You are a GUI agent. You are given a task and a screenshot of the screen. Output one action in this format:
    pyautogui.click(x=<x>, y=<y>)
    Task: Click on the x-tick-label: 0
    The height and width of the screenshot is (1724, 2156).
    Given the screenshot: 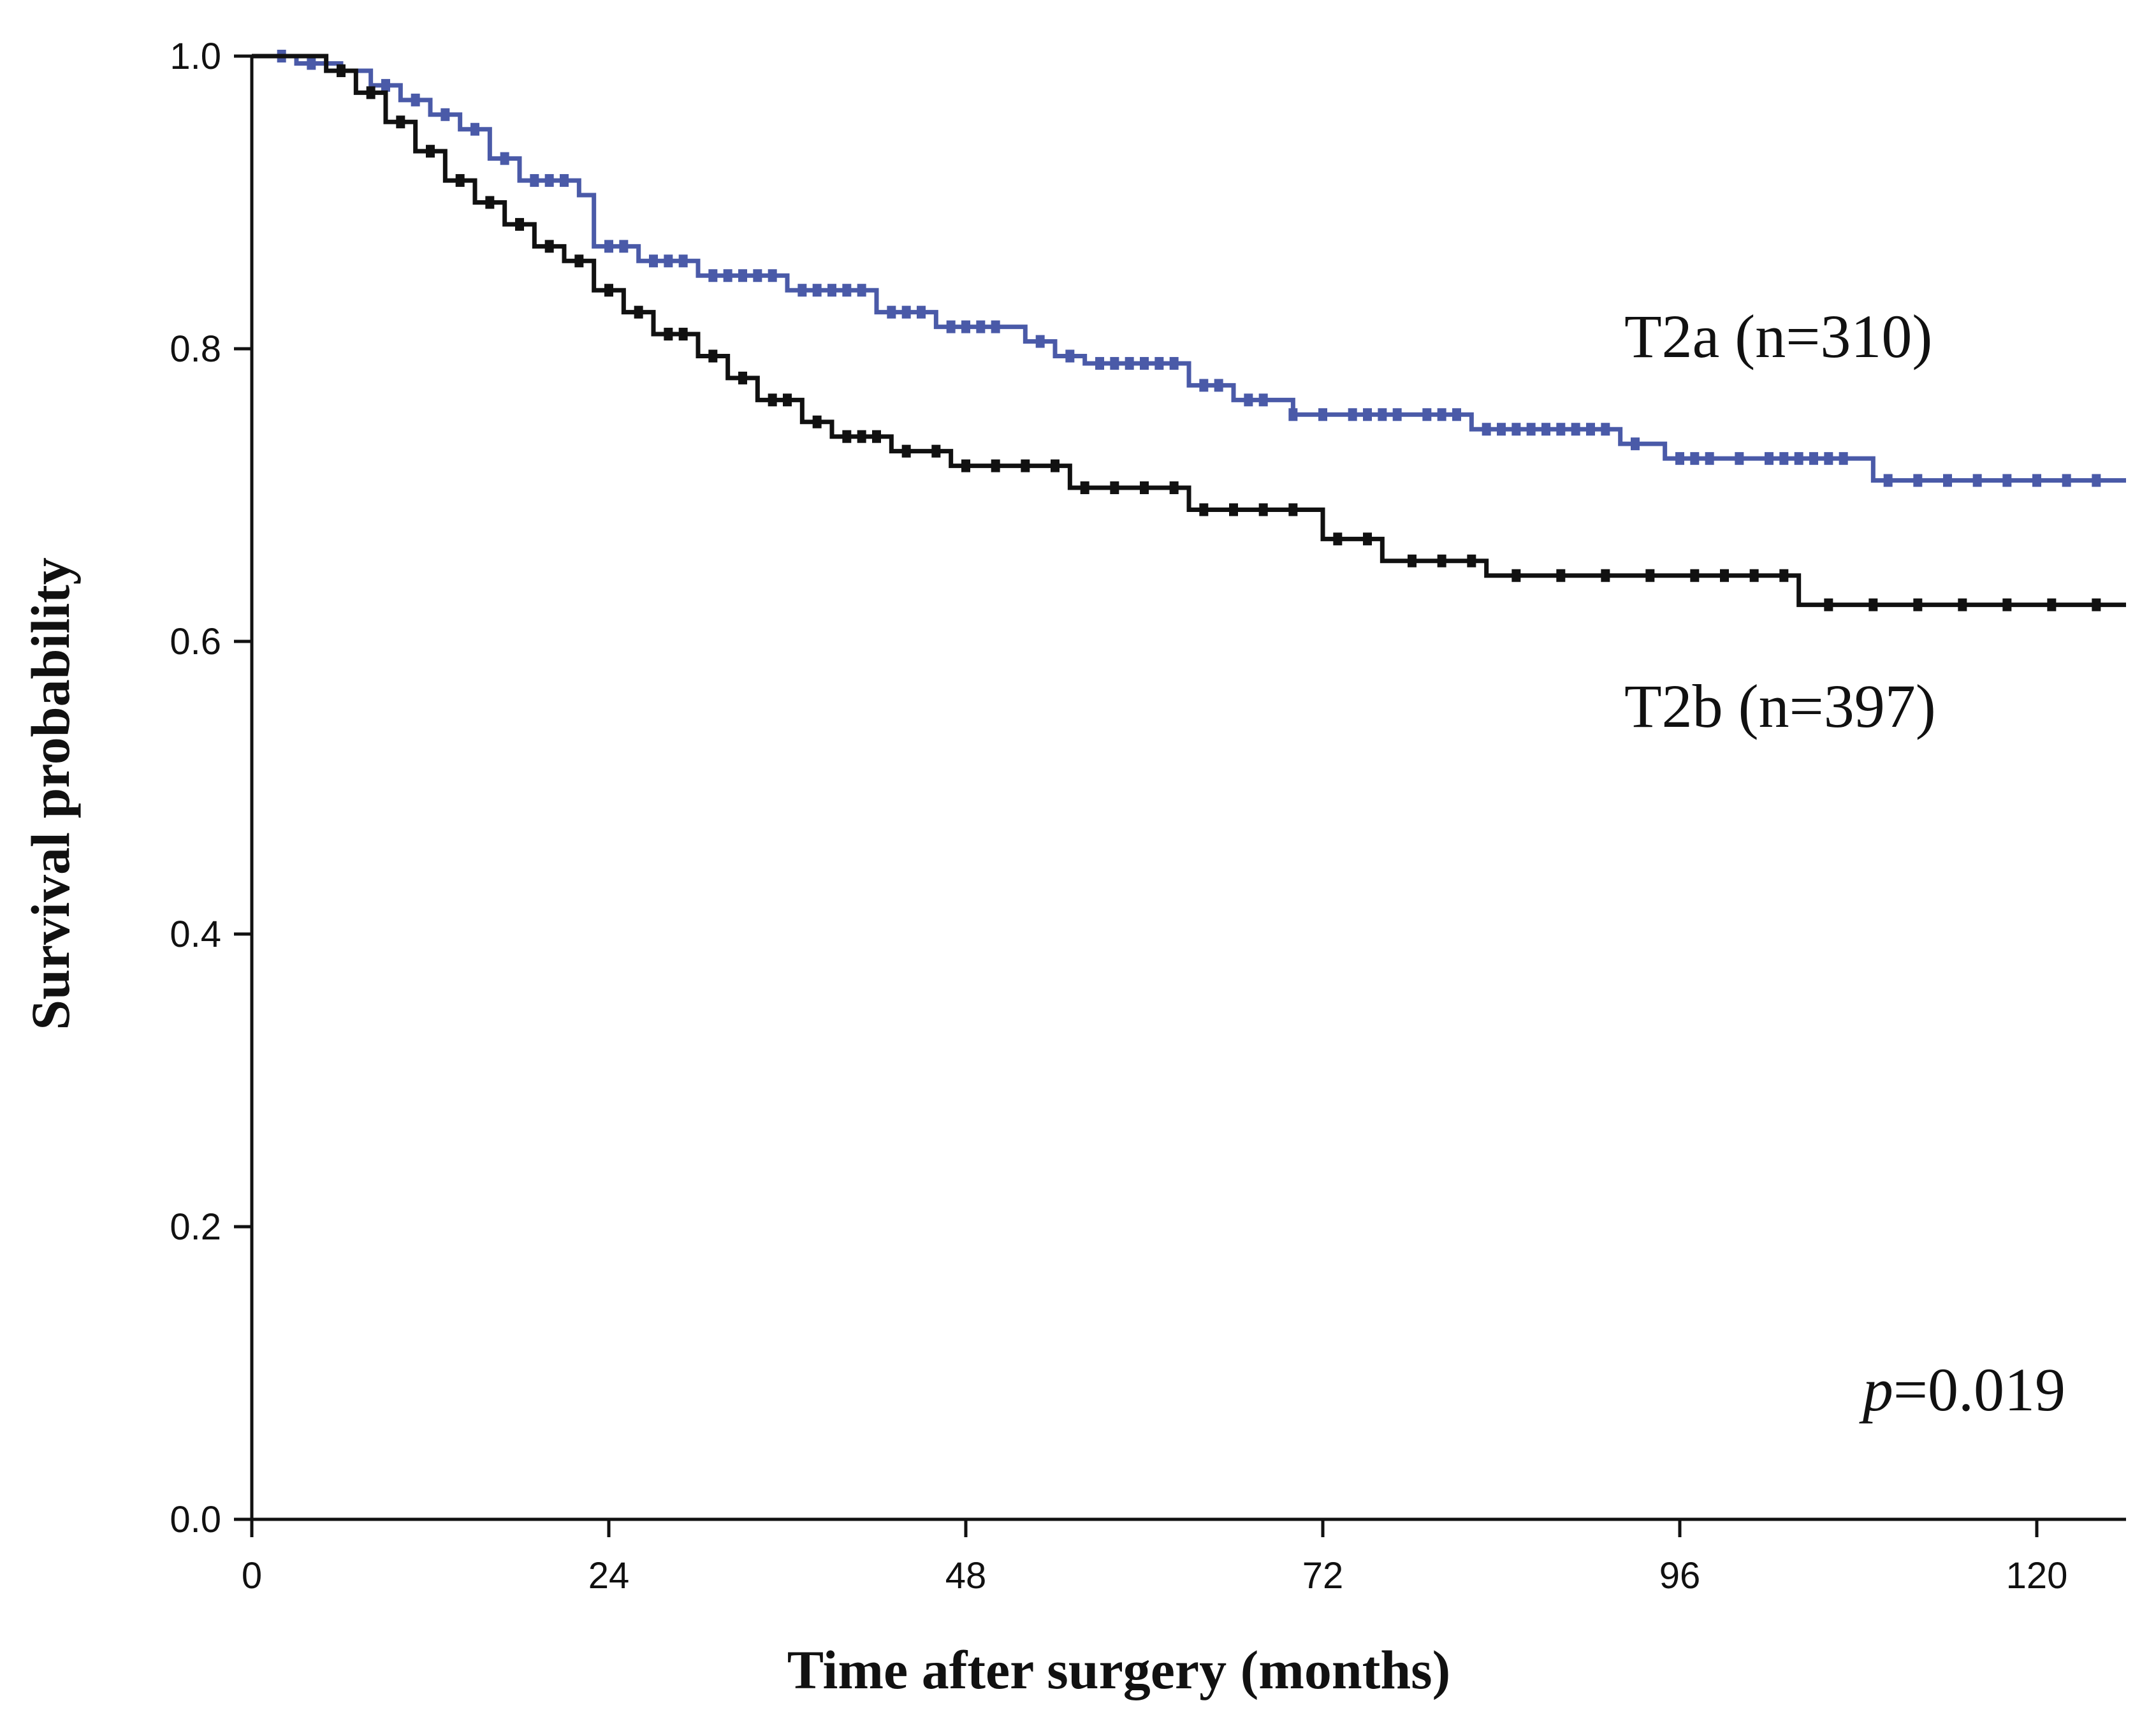 What is the action you would take?
    pyautogui.click(x=252, y=1575)
    